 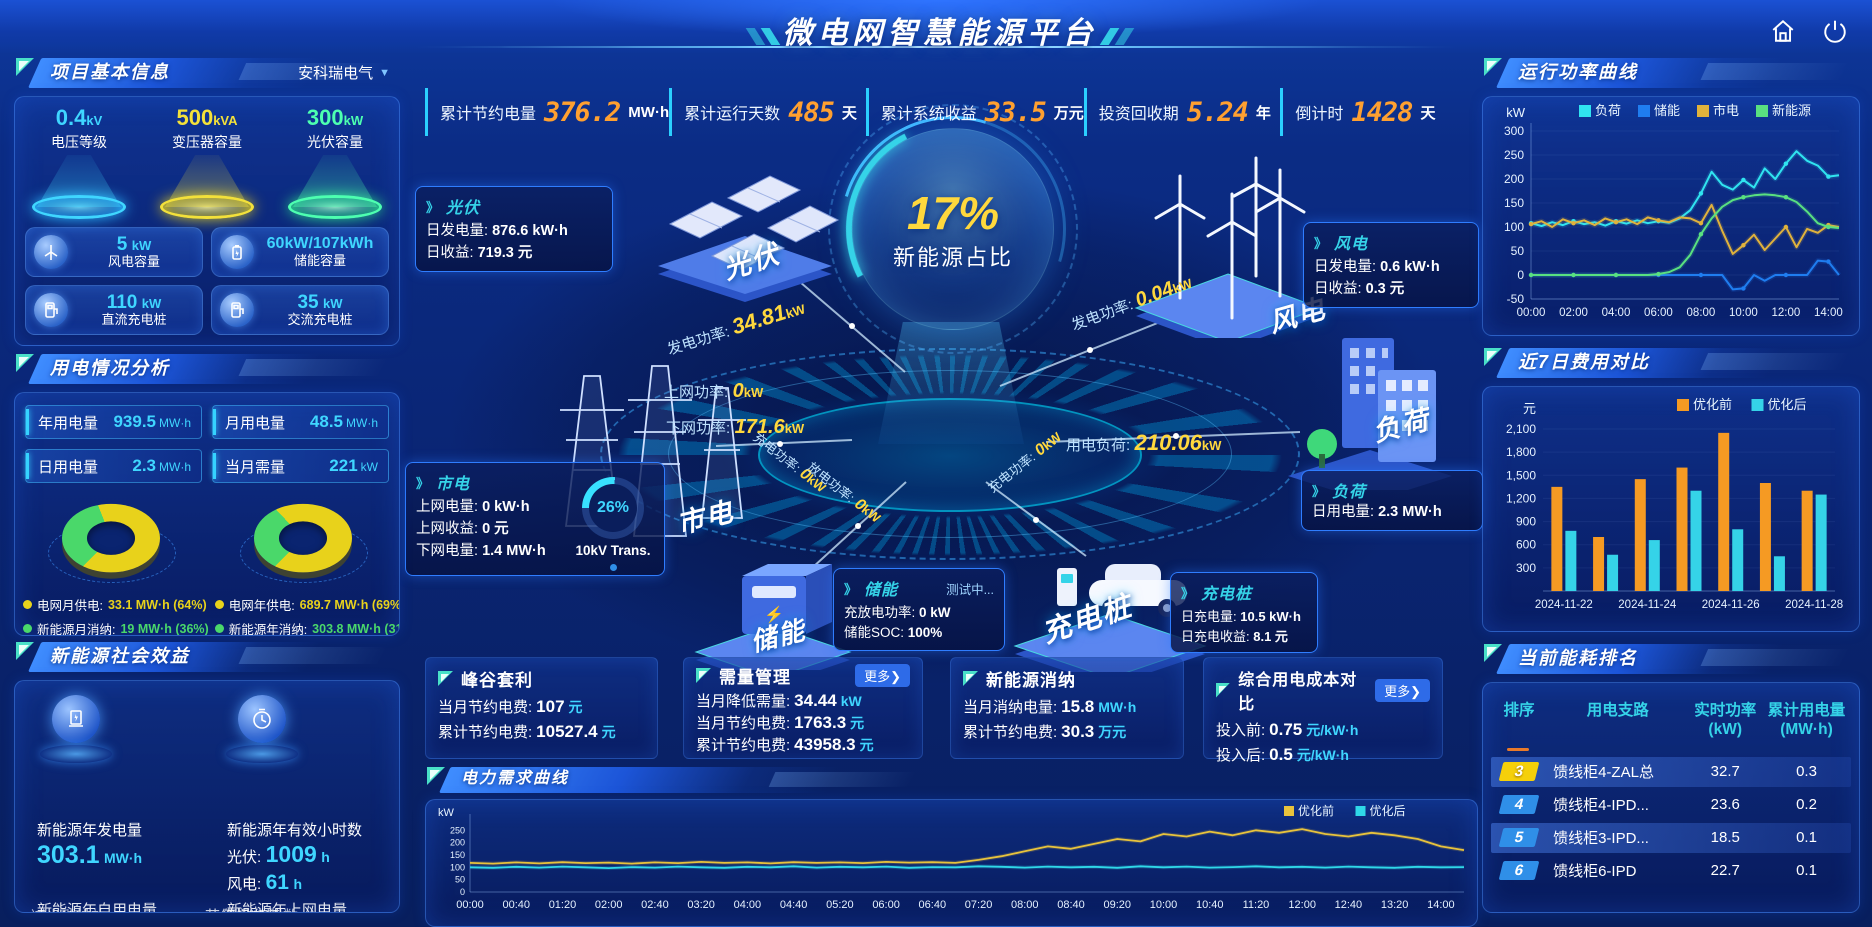 I want to click on pv-island-icon, so click(x=749, y=238).